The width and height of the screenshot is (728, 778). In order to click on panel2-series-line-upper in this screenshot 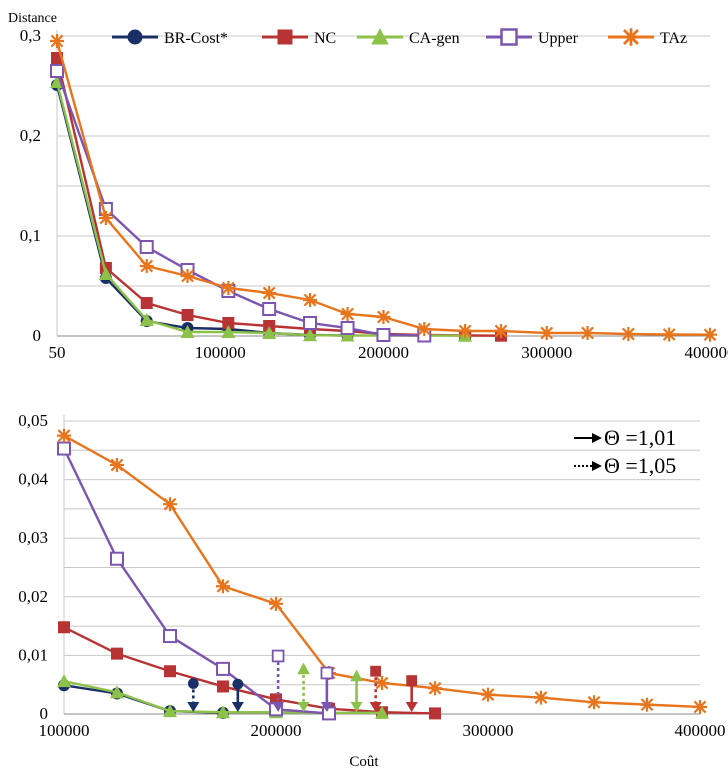, I will do `click(196, 581)`.